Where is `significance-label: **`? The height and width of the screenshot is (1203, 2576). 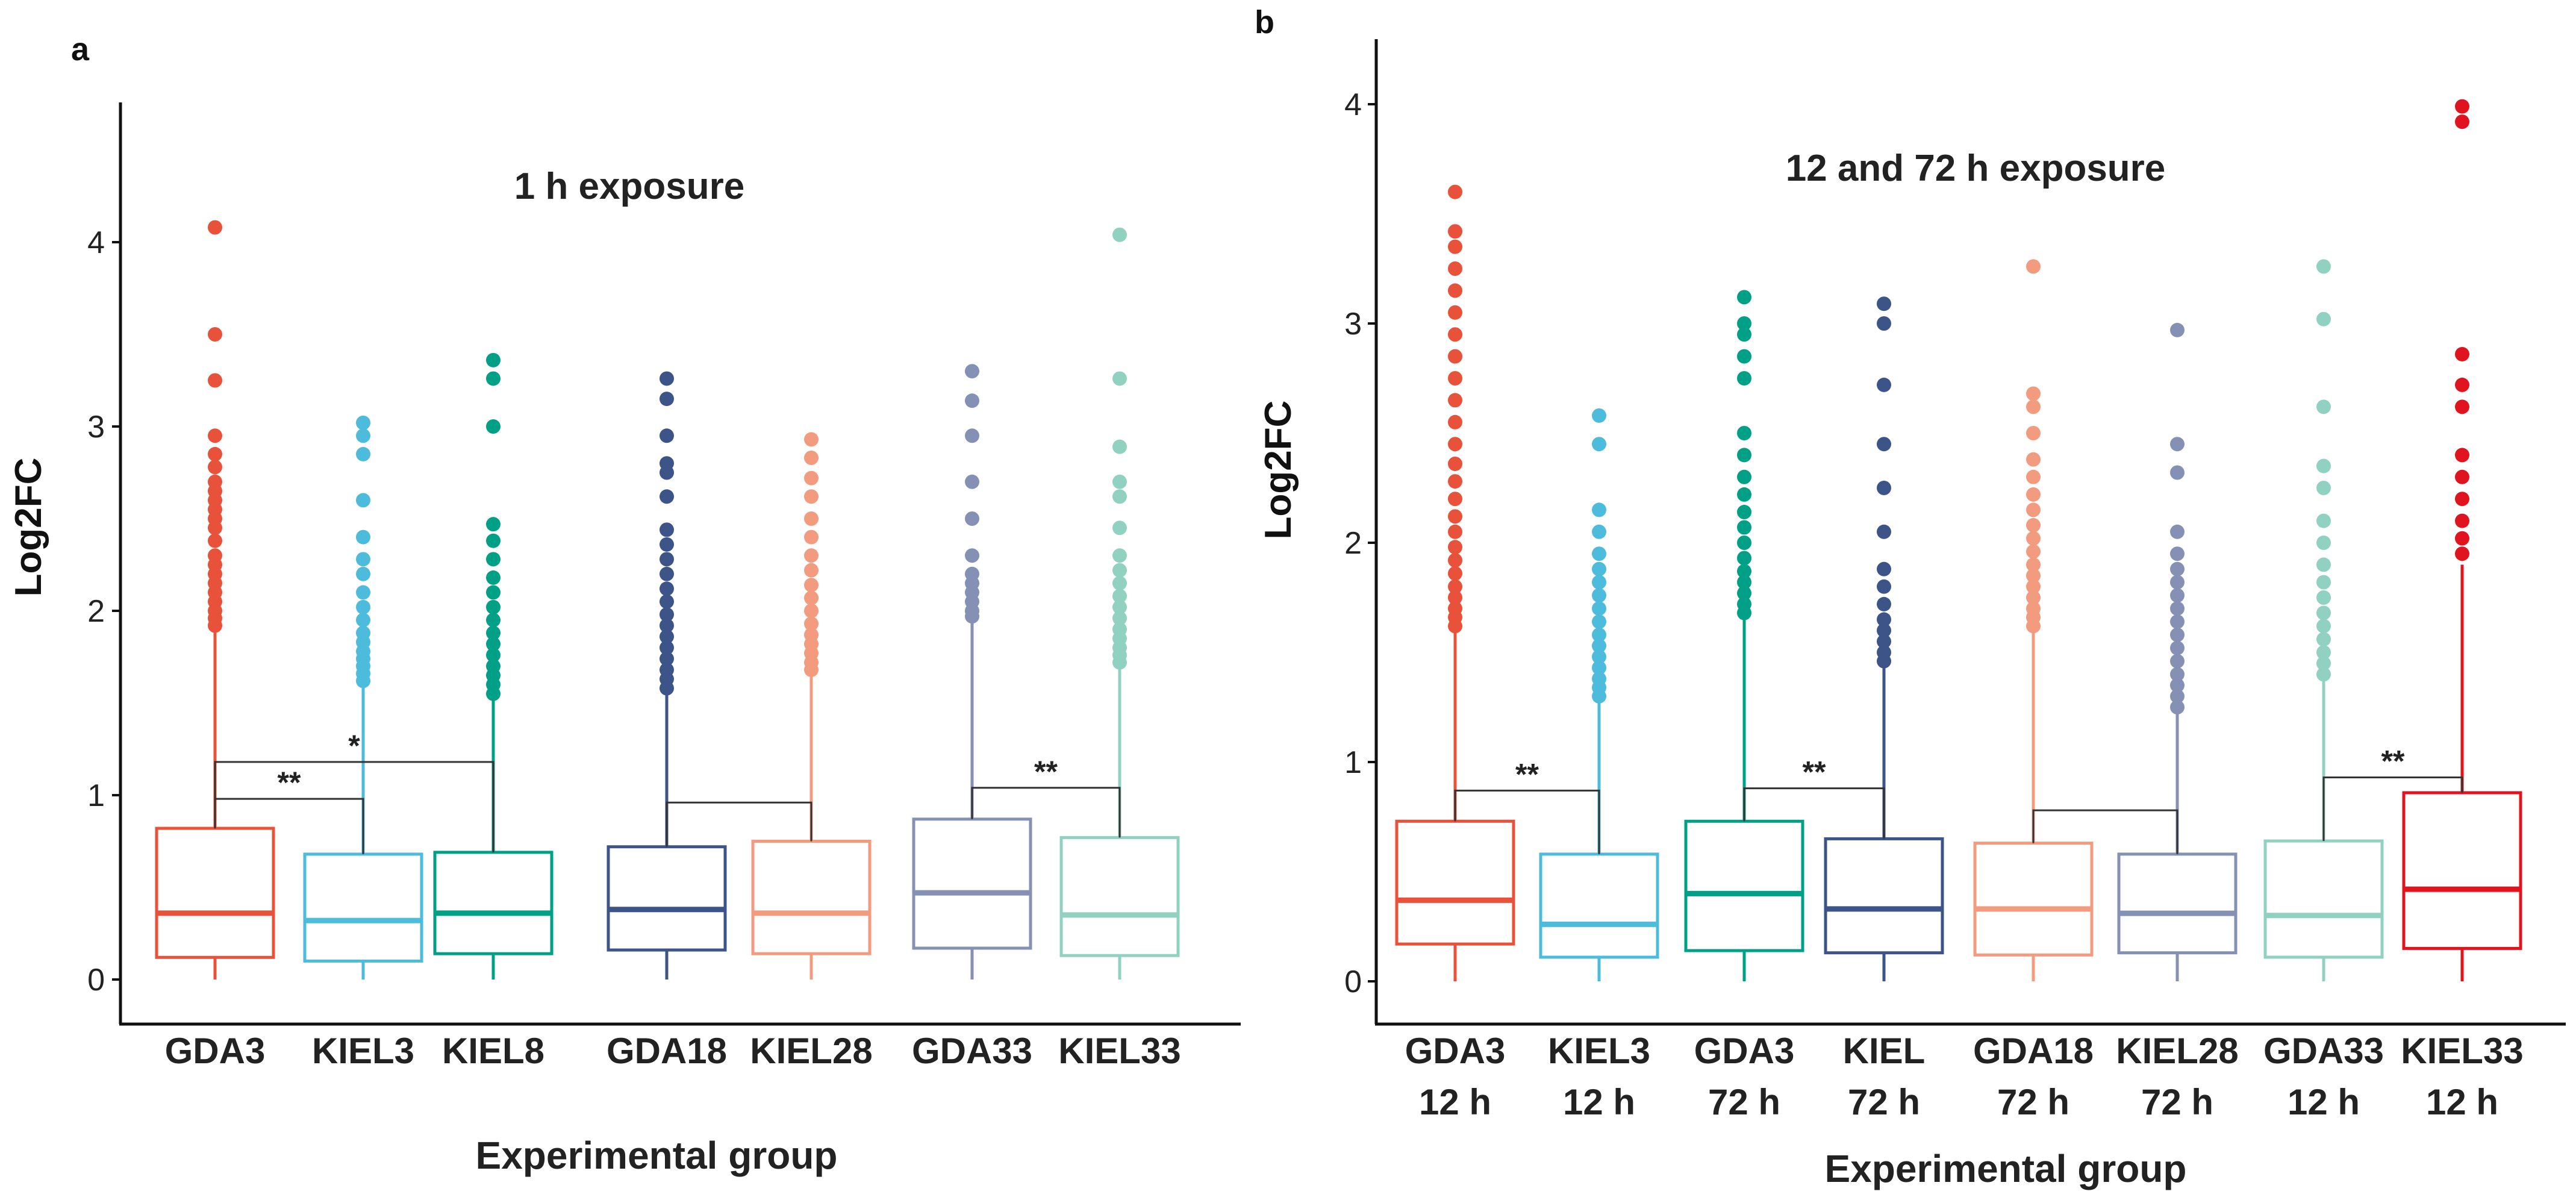 significance-label: ** is located at coordinates (1046, 772).